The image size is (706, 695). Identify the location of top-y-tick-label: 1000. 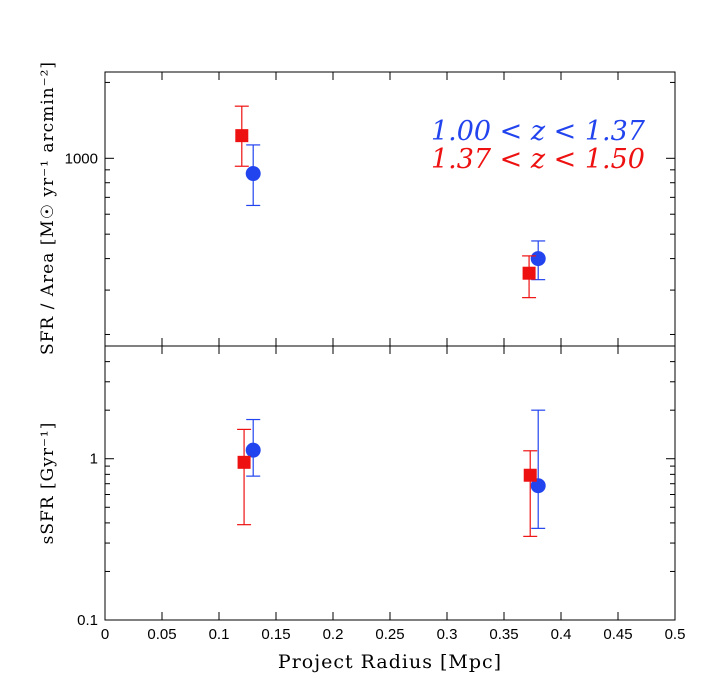
(81, 158).